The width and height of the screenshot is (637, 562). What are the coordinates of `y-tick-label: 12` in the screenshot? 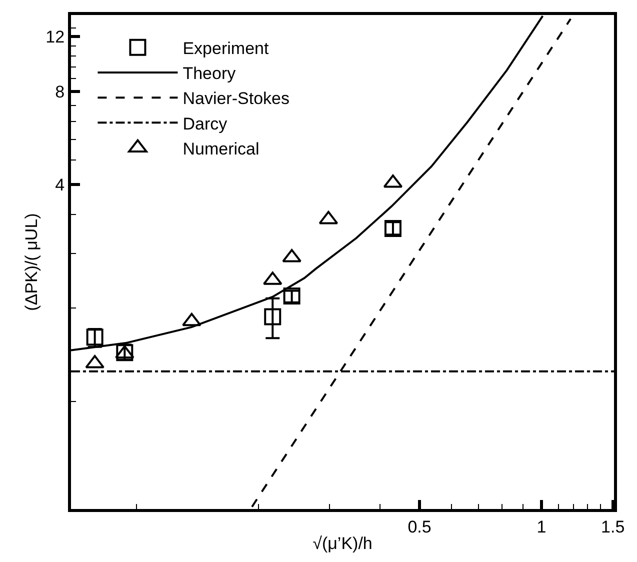 It's located at (55, 37).